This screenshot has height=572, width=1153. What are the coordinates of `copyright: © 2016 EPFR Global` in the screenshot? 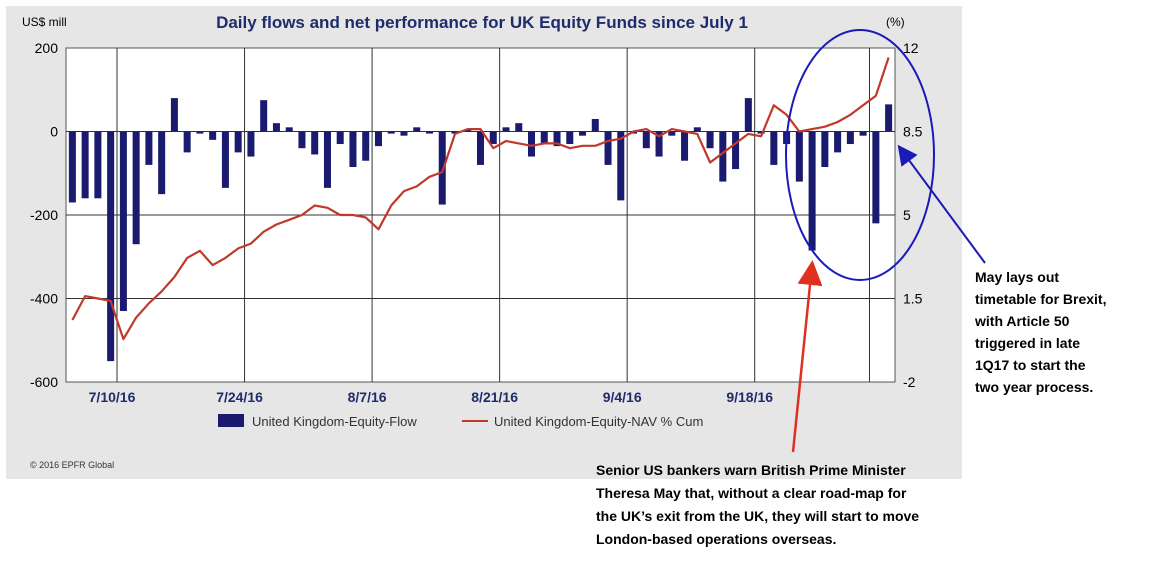 It's located at (72, 465).